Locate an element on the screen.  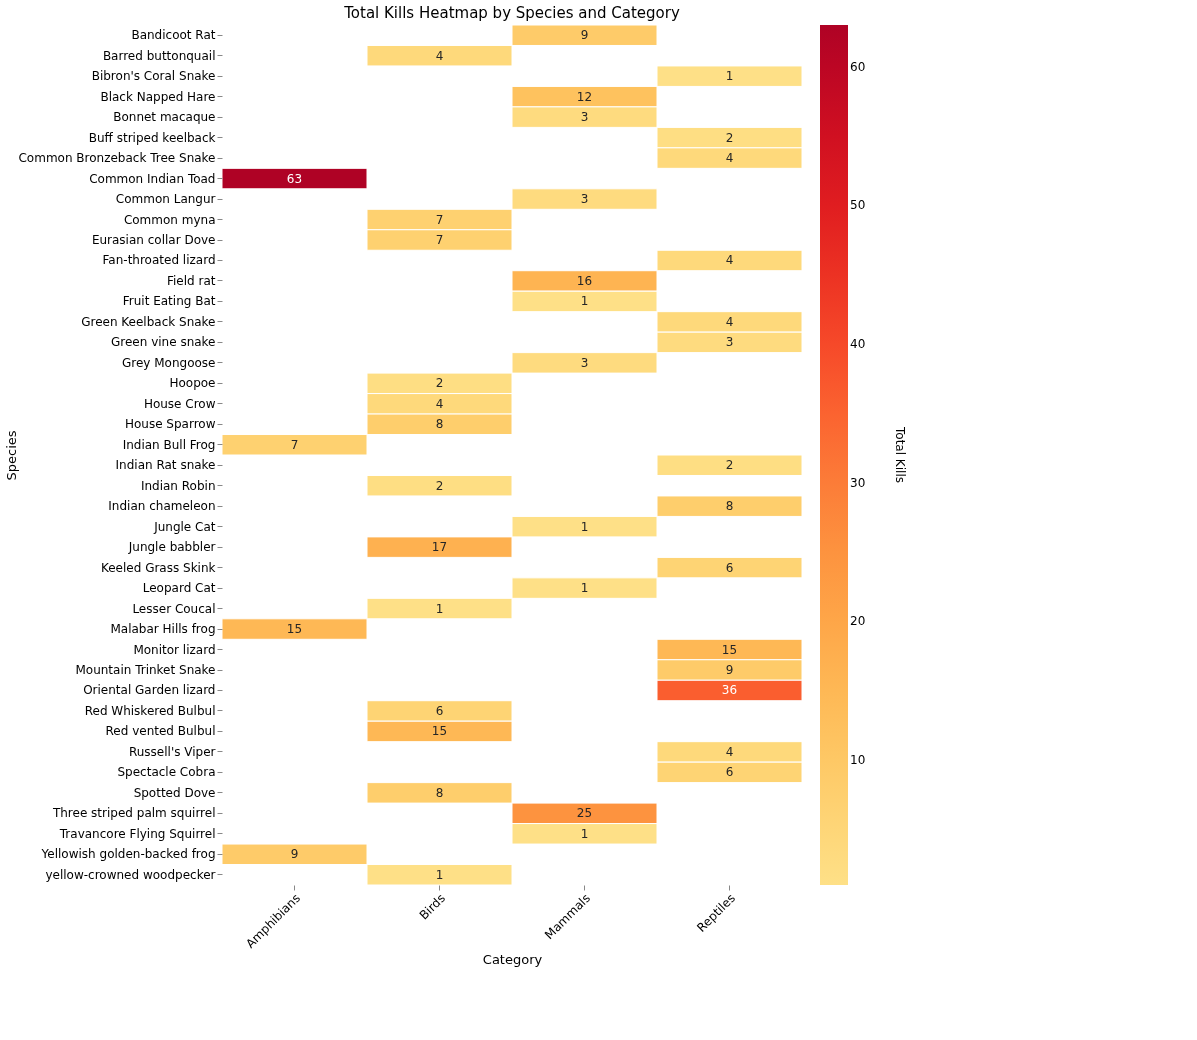
y-tick-label: Green vine snake is located at coordinates (163, 342).